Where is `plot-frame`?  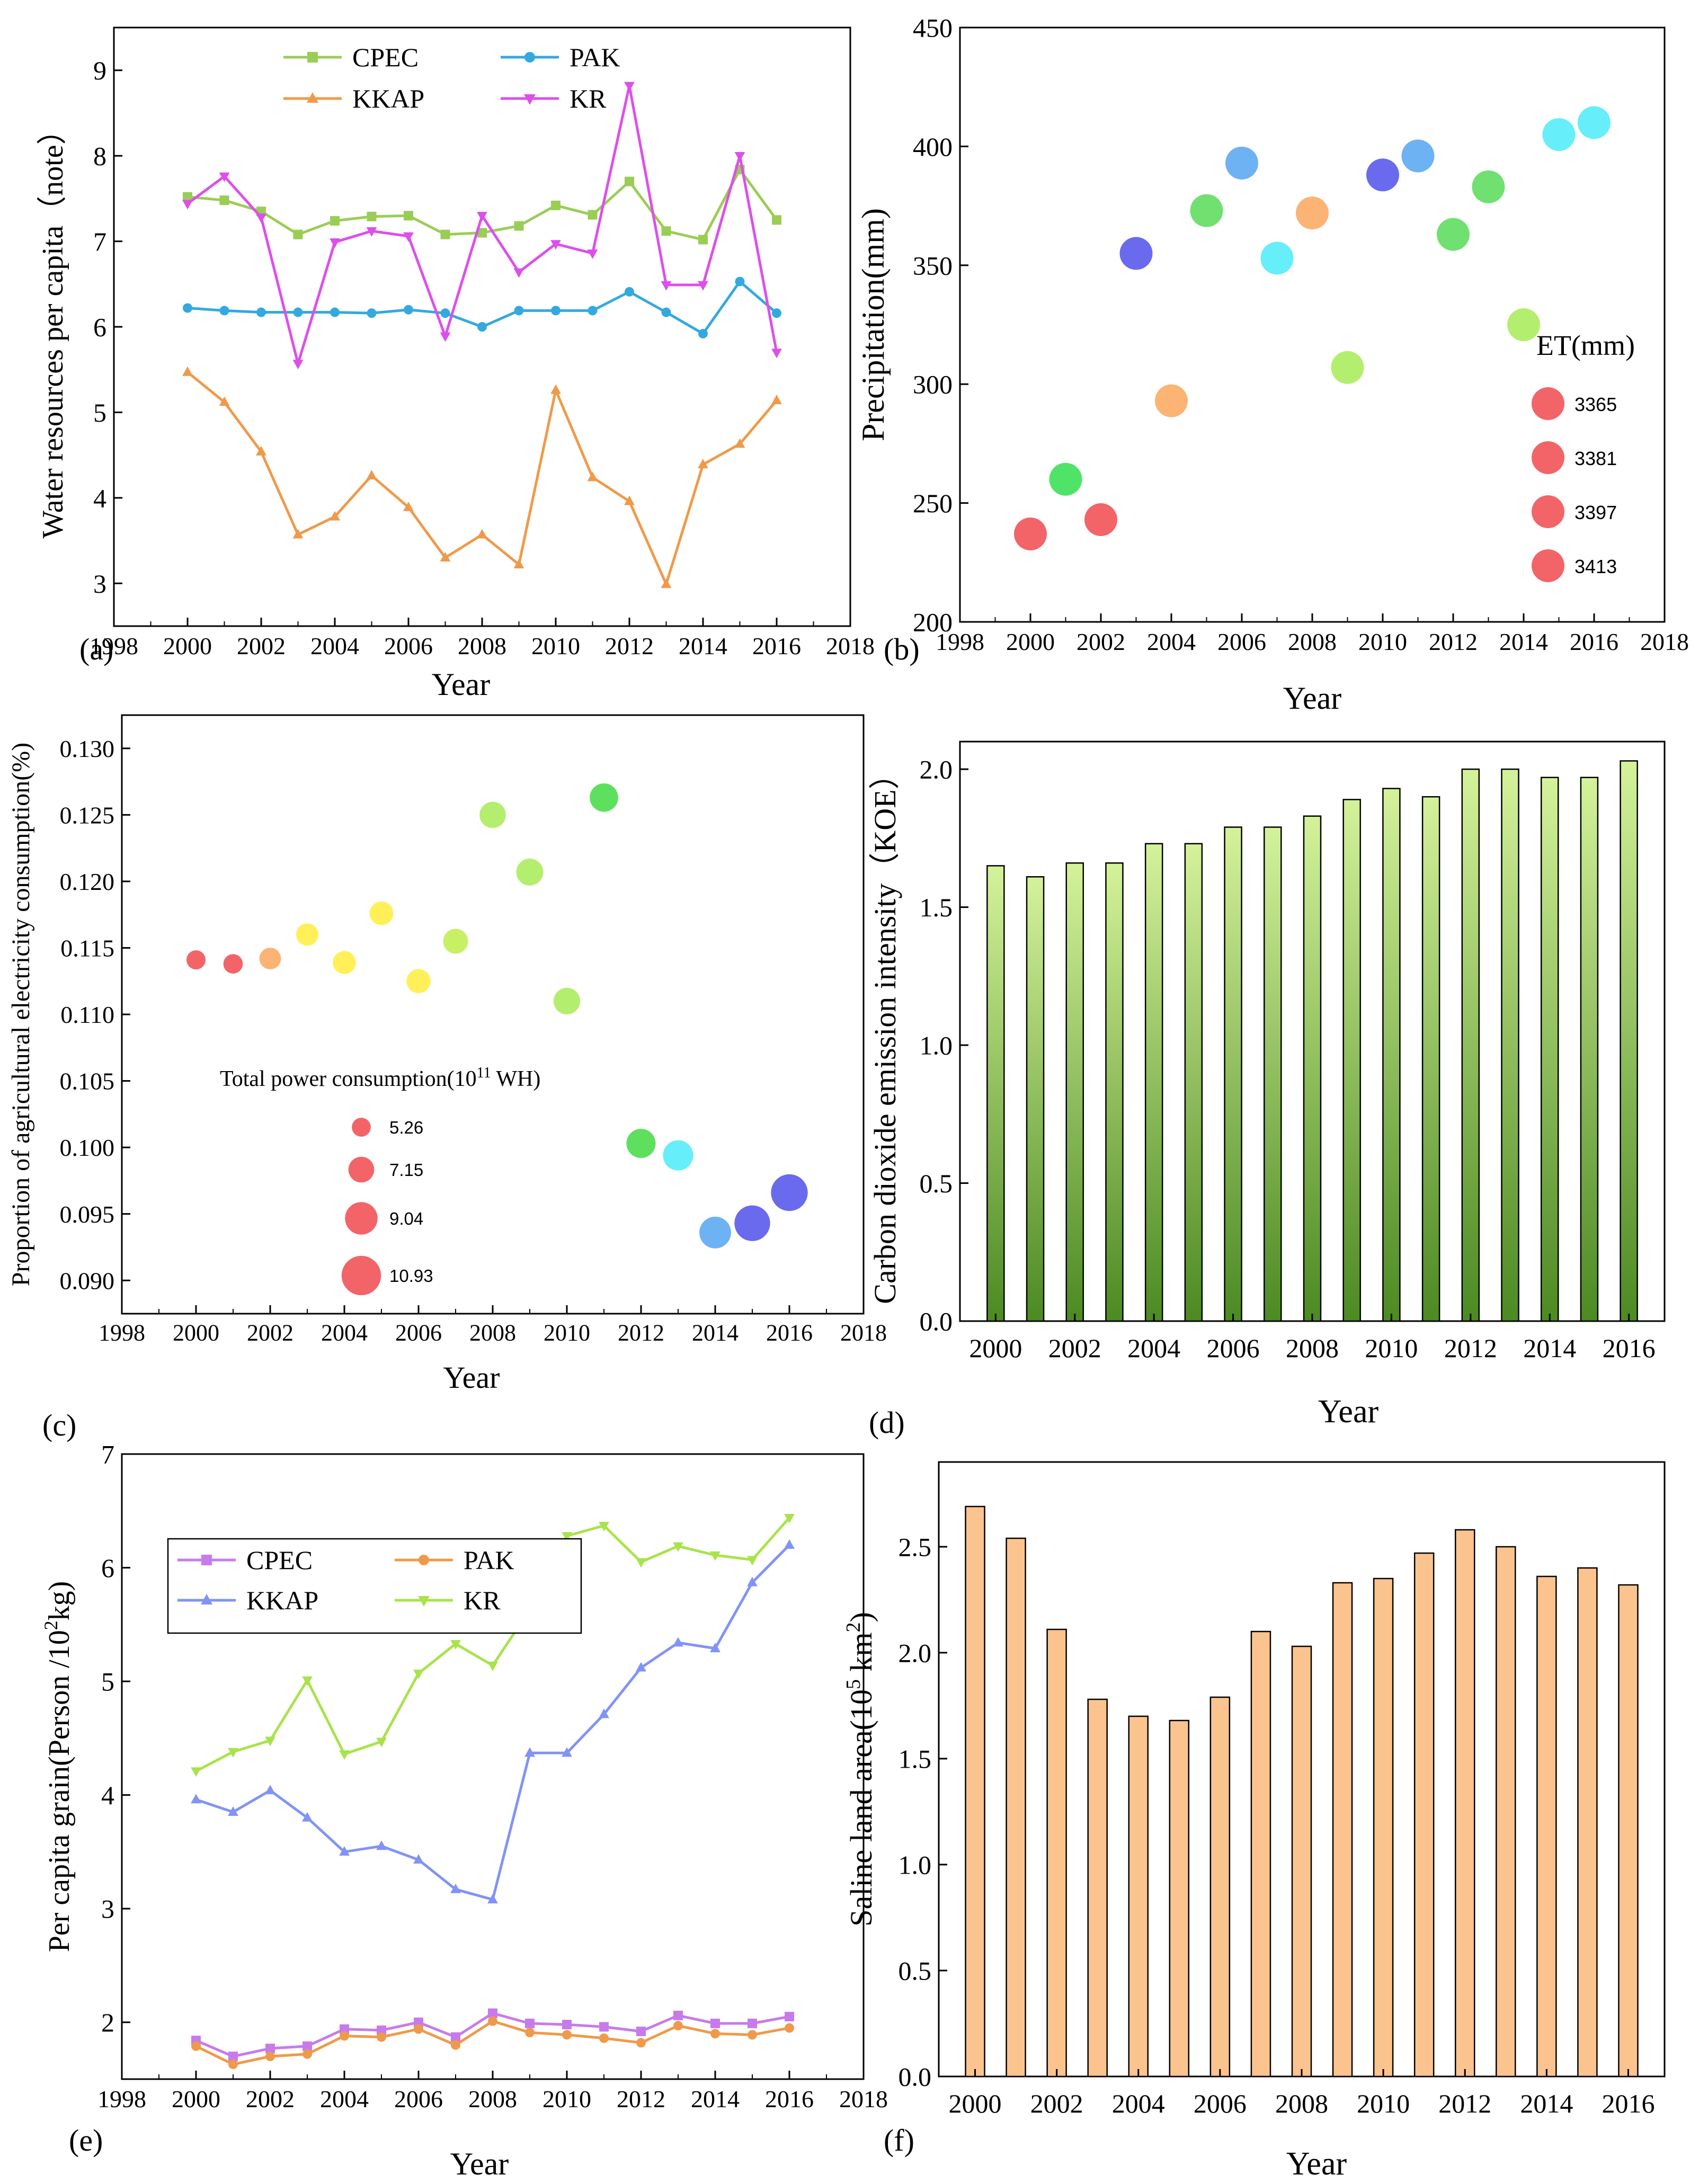
plot-frame is located at coordinates (1312, 324).